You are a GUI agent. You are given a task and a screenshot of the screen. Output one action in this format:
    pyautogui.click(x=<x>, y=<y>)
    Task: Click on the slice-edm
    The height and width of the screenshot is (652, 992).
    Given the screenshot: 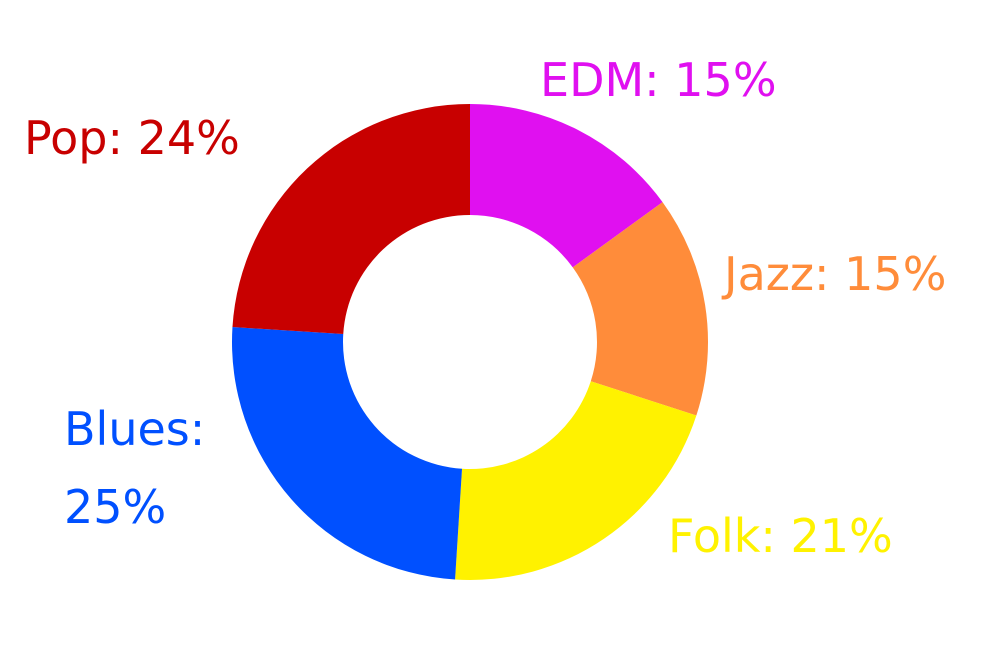 What is the action you would take?
    pyautogui.click(x=566, y=186)
    